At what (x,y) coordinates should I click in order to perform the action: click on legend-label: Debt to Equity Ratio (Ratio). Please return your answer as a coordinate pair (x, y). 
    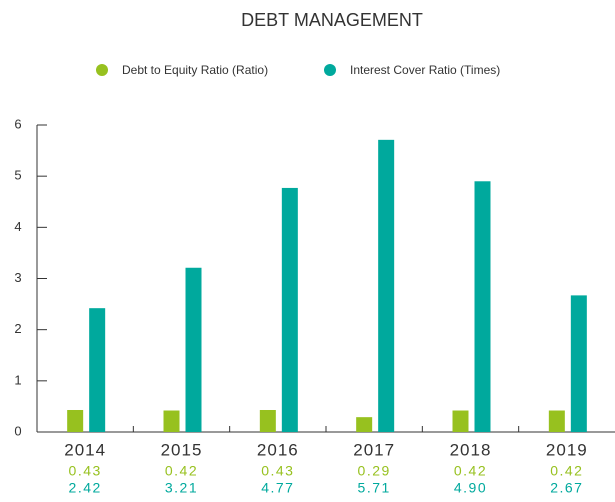
    Looking at the image, I should click on (195, 70).